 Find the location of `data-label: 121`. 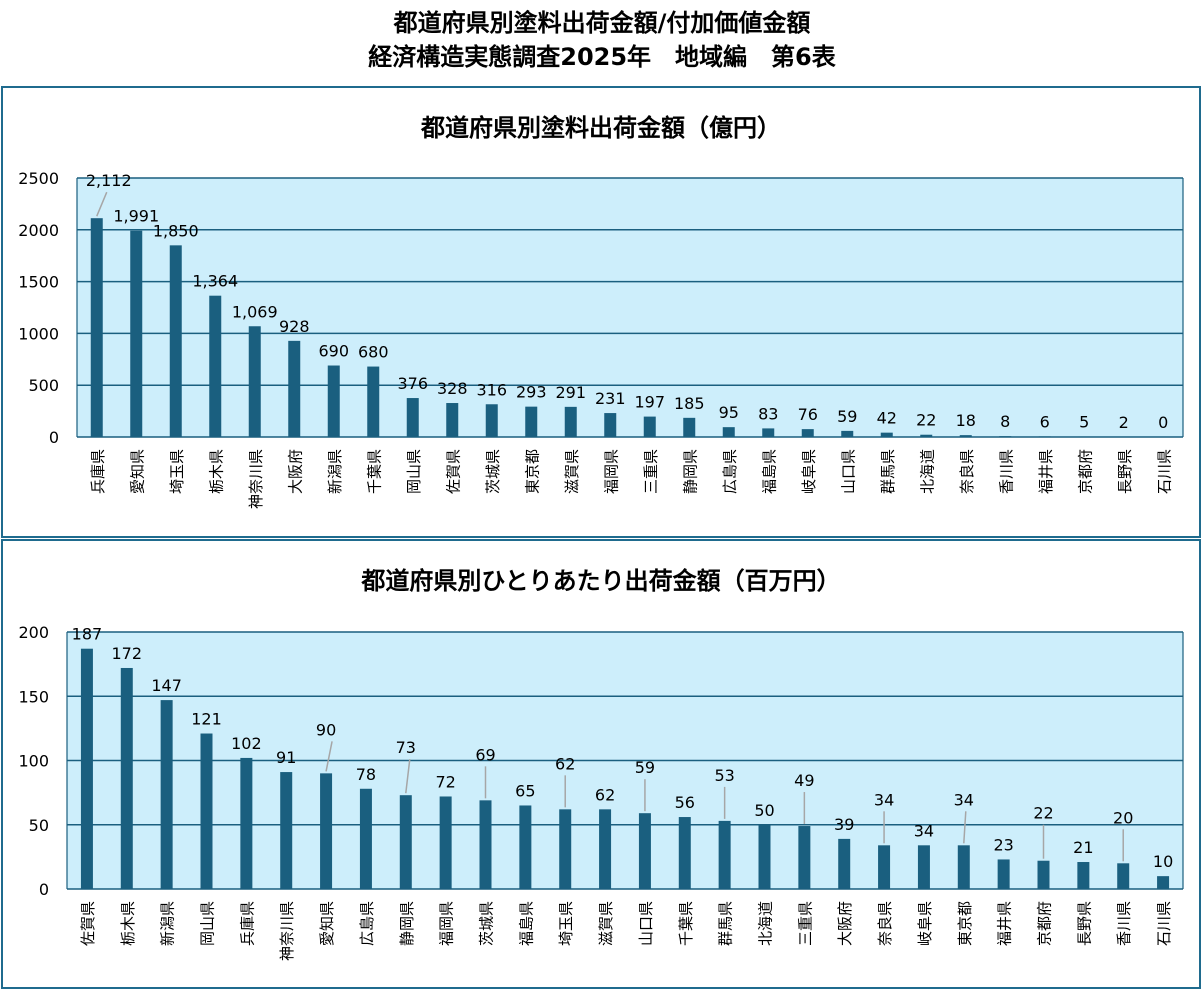

data-label: 121 is located at coordinates (206, 719).